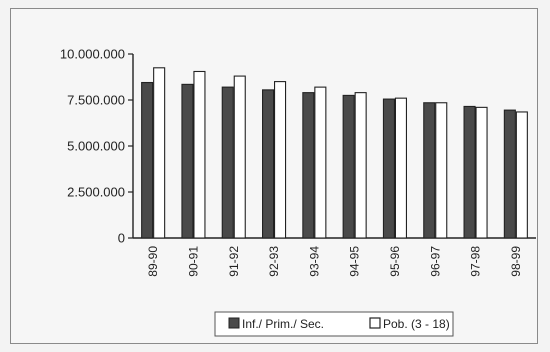 The height and width of the screenshot is (352, 550). I want to click on x-tick-label: 92-93, so click(274, 261).